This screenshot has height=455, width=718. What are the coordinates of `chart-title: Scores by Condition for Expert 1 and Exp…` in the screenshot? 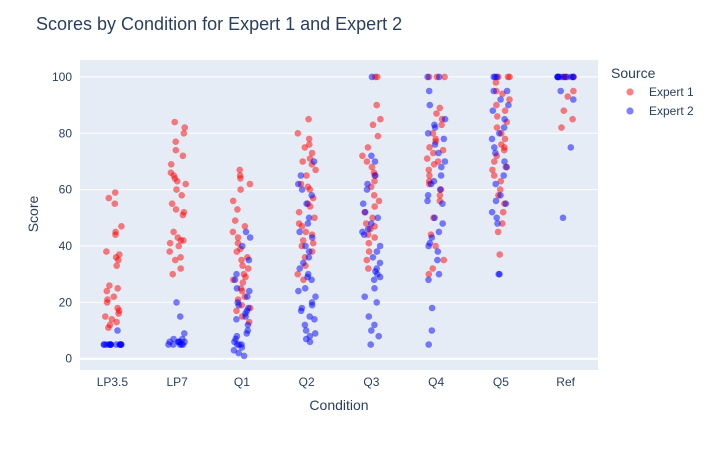 It's located at (219, 24).